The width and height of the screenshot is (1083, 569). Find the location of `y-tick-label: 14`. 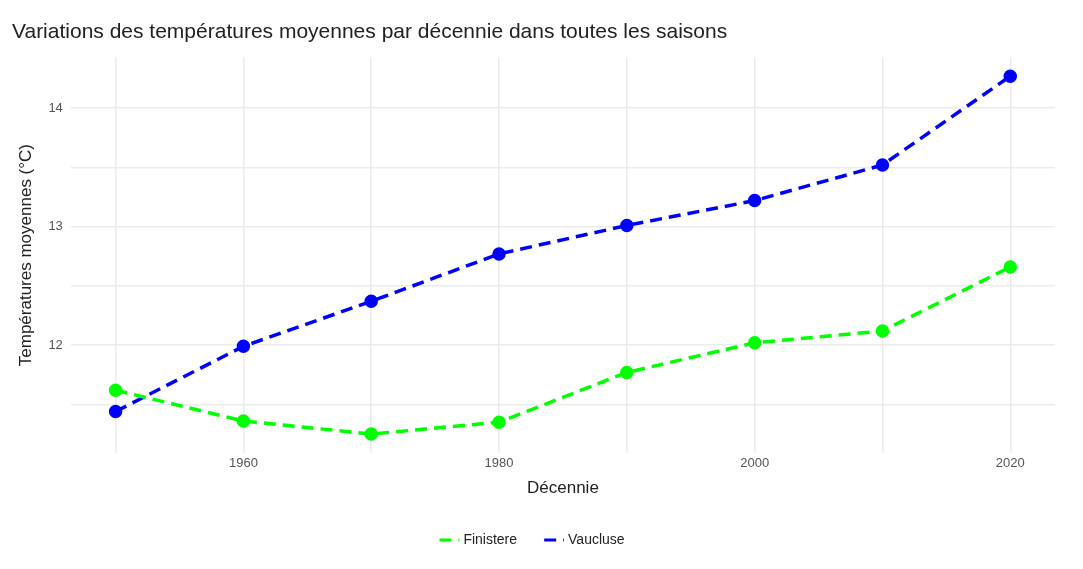

y-tick-label: 14 is located at coordinates (55, 107).